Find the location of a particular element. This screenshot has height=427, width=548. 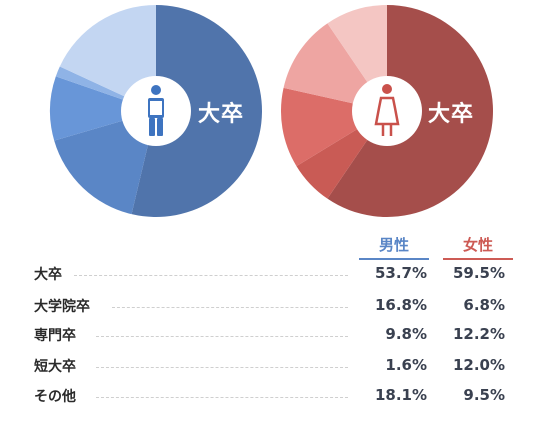

female-value-label: 9.5% is located at coordinates (484, 395).